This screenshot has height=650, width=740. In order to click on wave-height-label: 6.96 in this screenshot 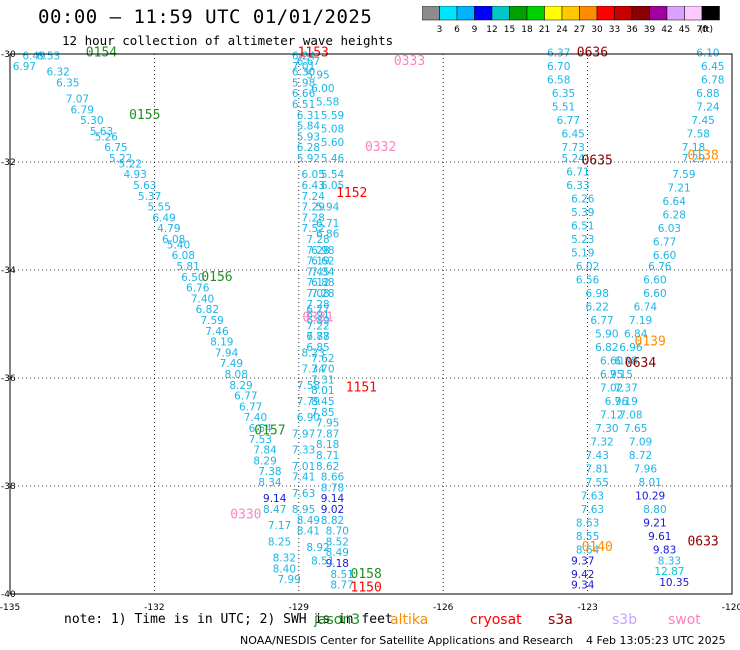, I will do `click(631, 348)`.